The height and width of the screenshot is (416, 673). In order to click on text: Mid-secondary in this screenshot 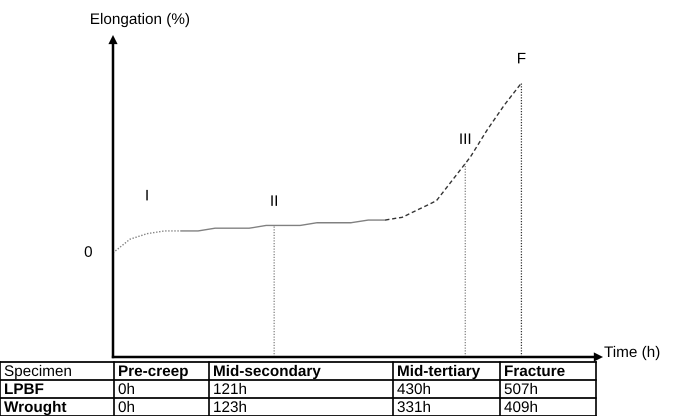, I will do `click(267, 372)`.